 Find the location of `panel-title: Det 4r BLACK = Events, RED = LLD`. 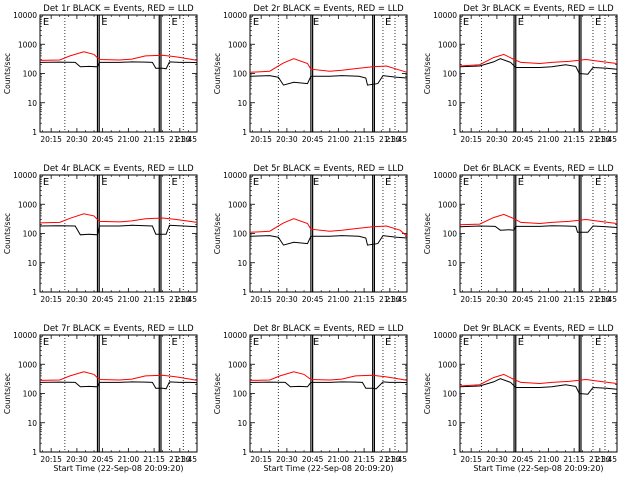

panel-title: Det 4r BLACK = Events, RED = LLD is located at coordinates (118, 169).